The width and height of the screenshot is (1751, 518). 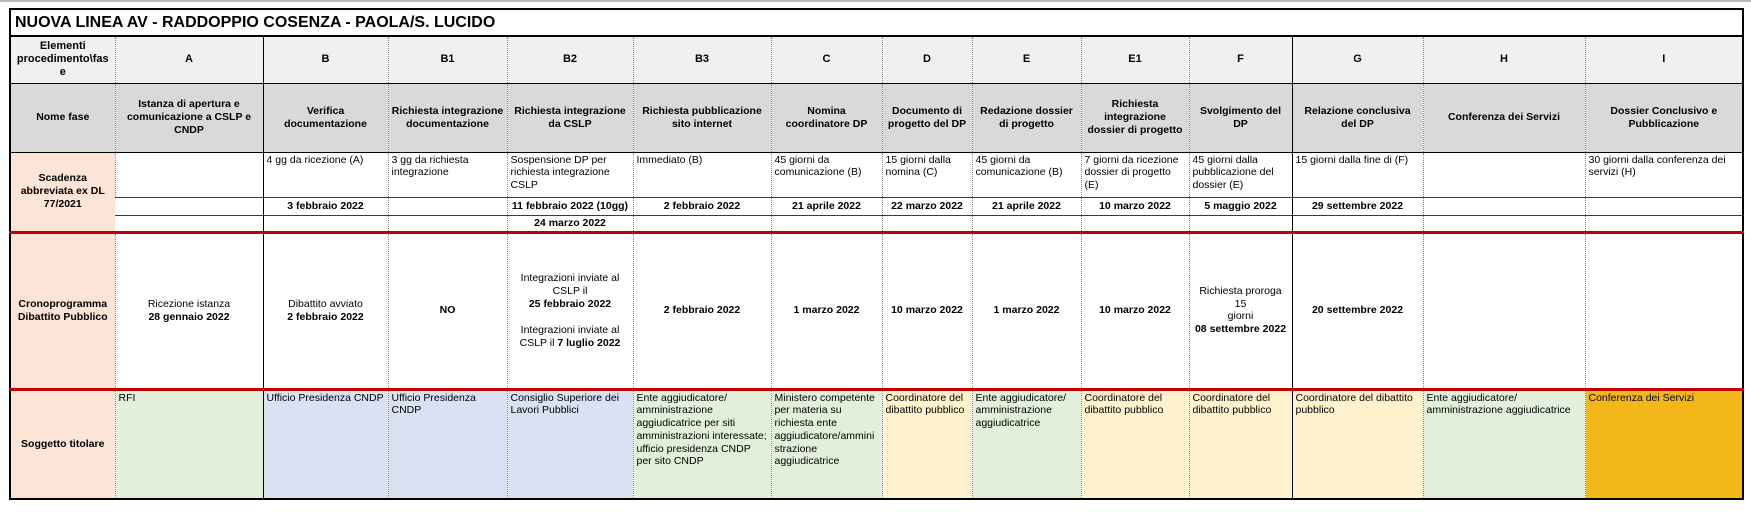 What do you see at coordinates (569, 118) in the screenshot?
I see `cell-phase-B2: Richiesta integrazione da CSLP` at bounding box center [569, 118].